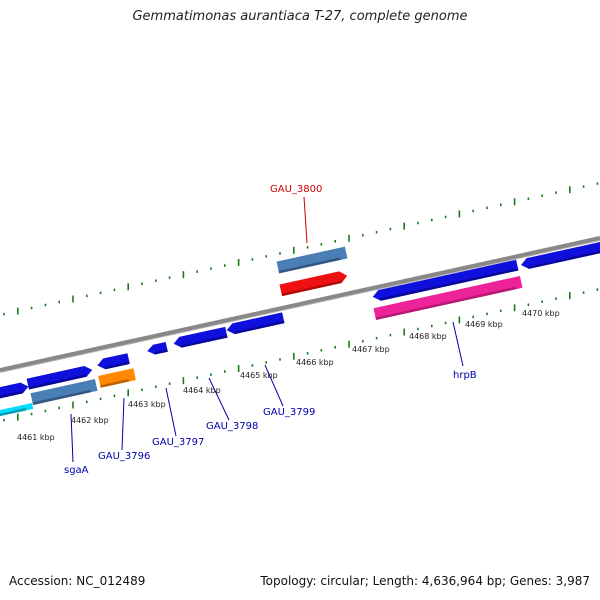  I want to click on cds-steel-lower-body, so click(64, 392).